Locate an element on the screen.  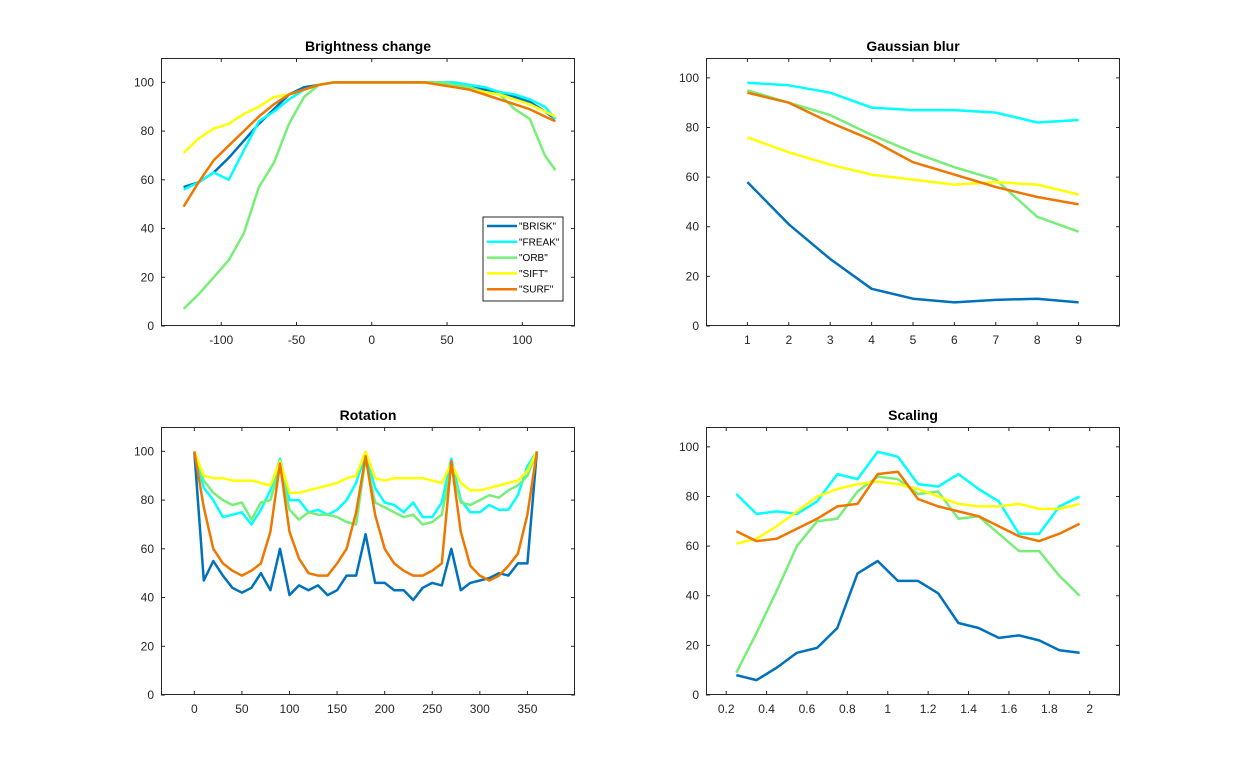
x-tick-label: 5 is located at coordinates (913, 340).